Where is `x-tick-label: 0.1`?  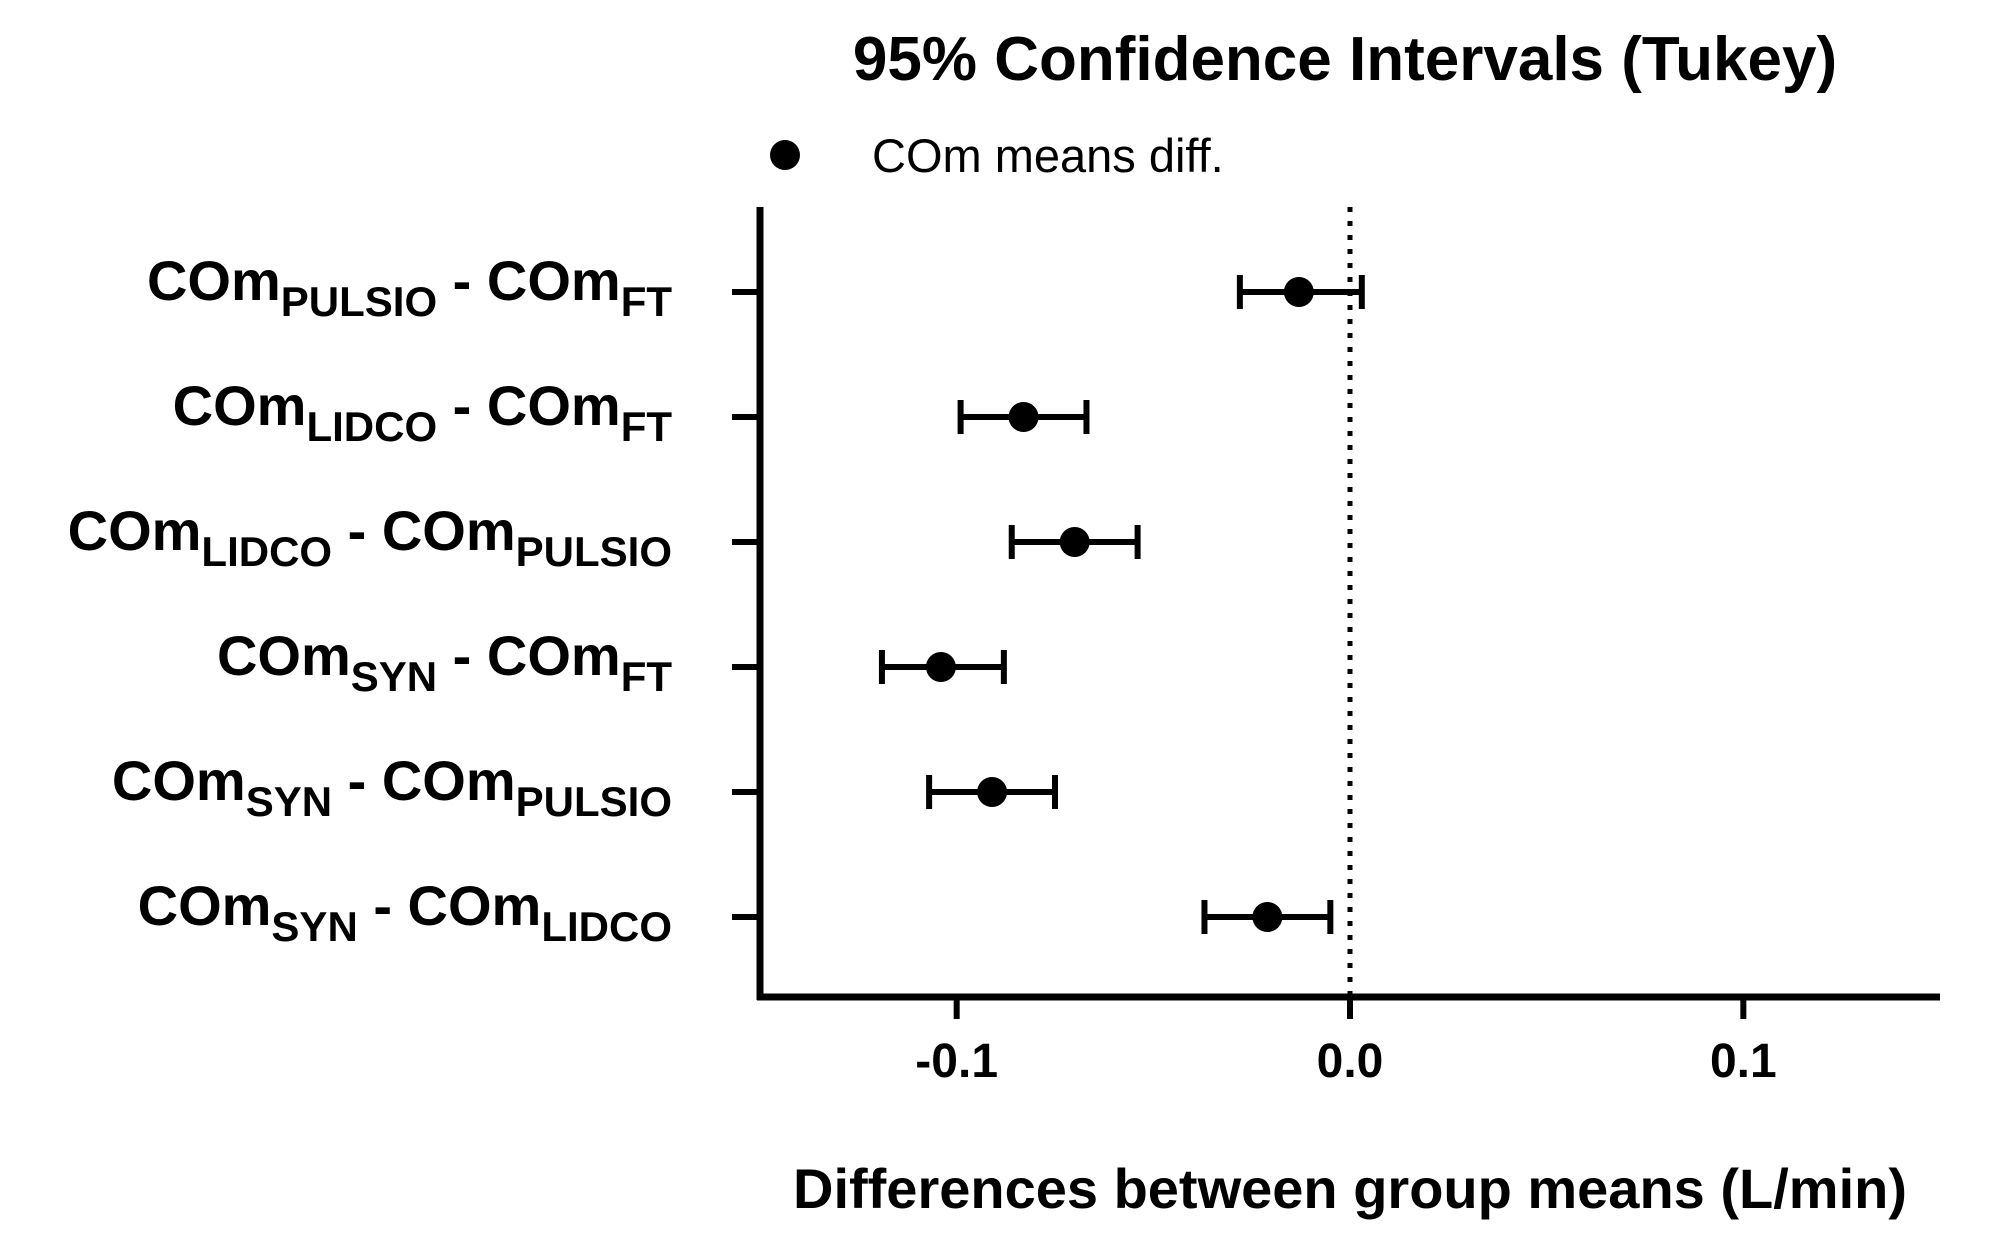
x-tick-label: 0.1 is located at coordinates (1743, 1061).